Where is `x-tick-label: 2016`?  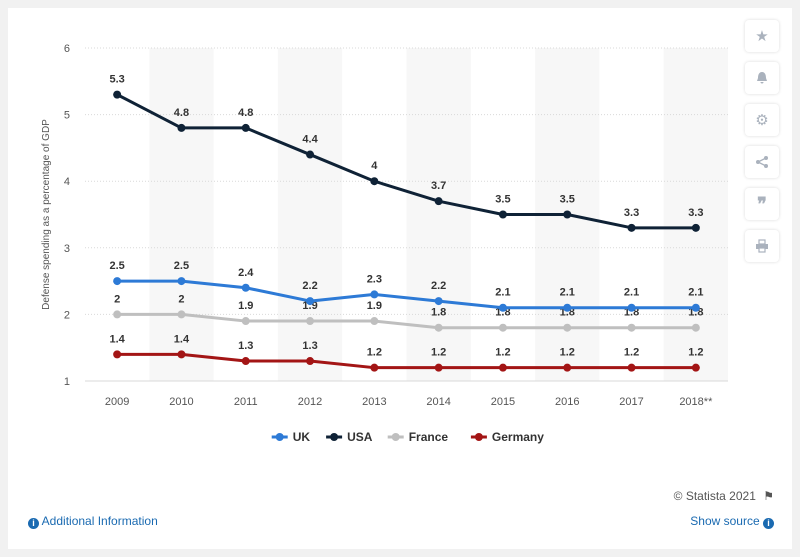
x-tick-label: 2016 is located at coordinates (567, 402).